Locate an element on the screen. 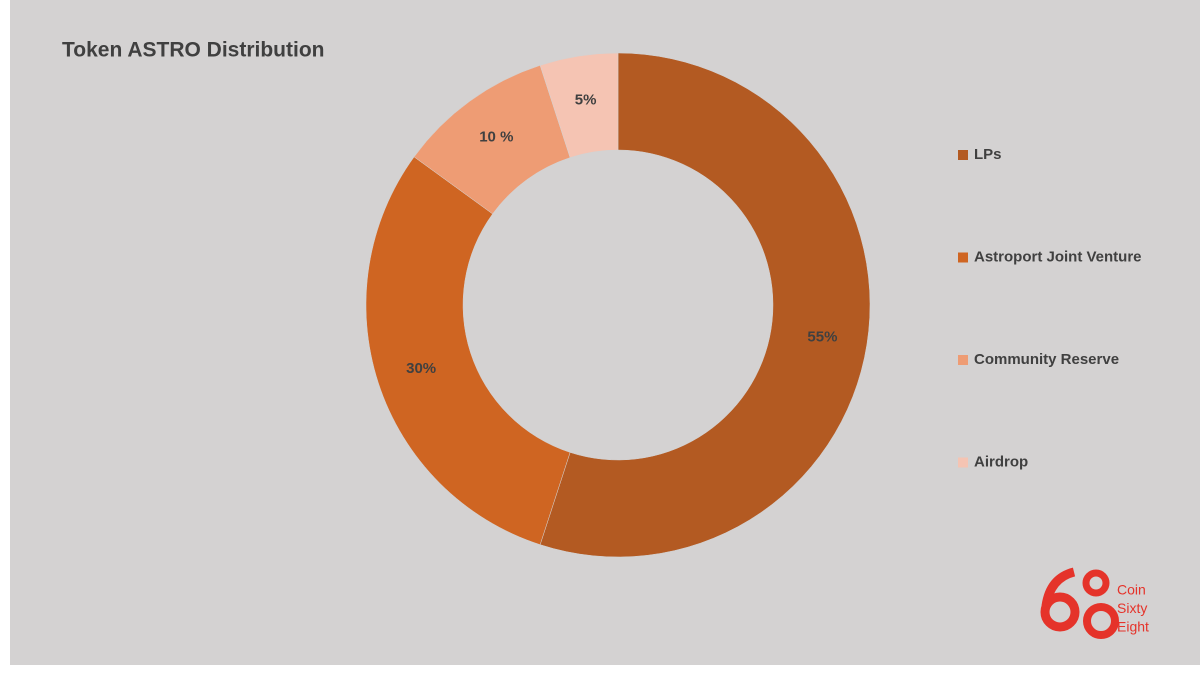 This screenshot has width=1200, height=675. logo-text: Coin is located at coordinates (1131, 590).